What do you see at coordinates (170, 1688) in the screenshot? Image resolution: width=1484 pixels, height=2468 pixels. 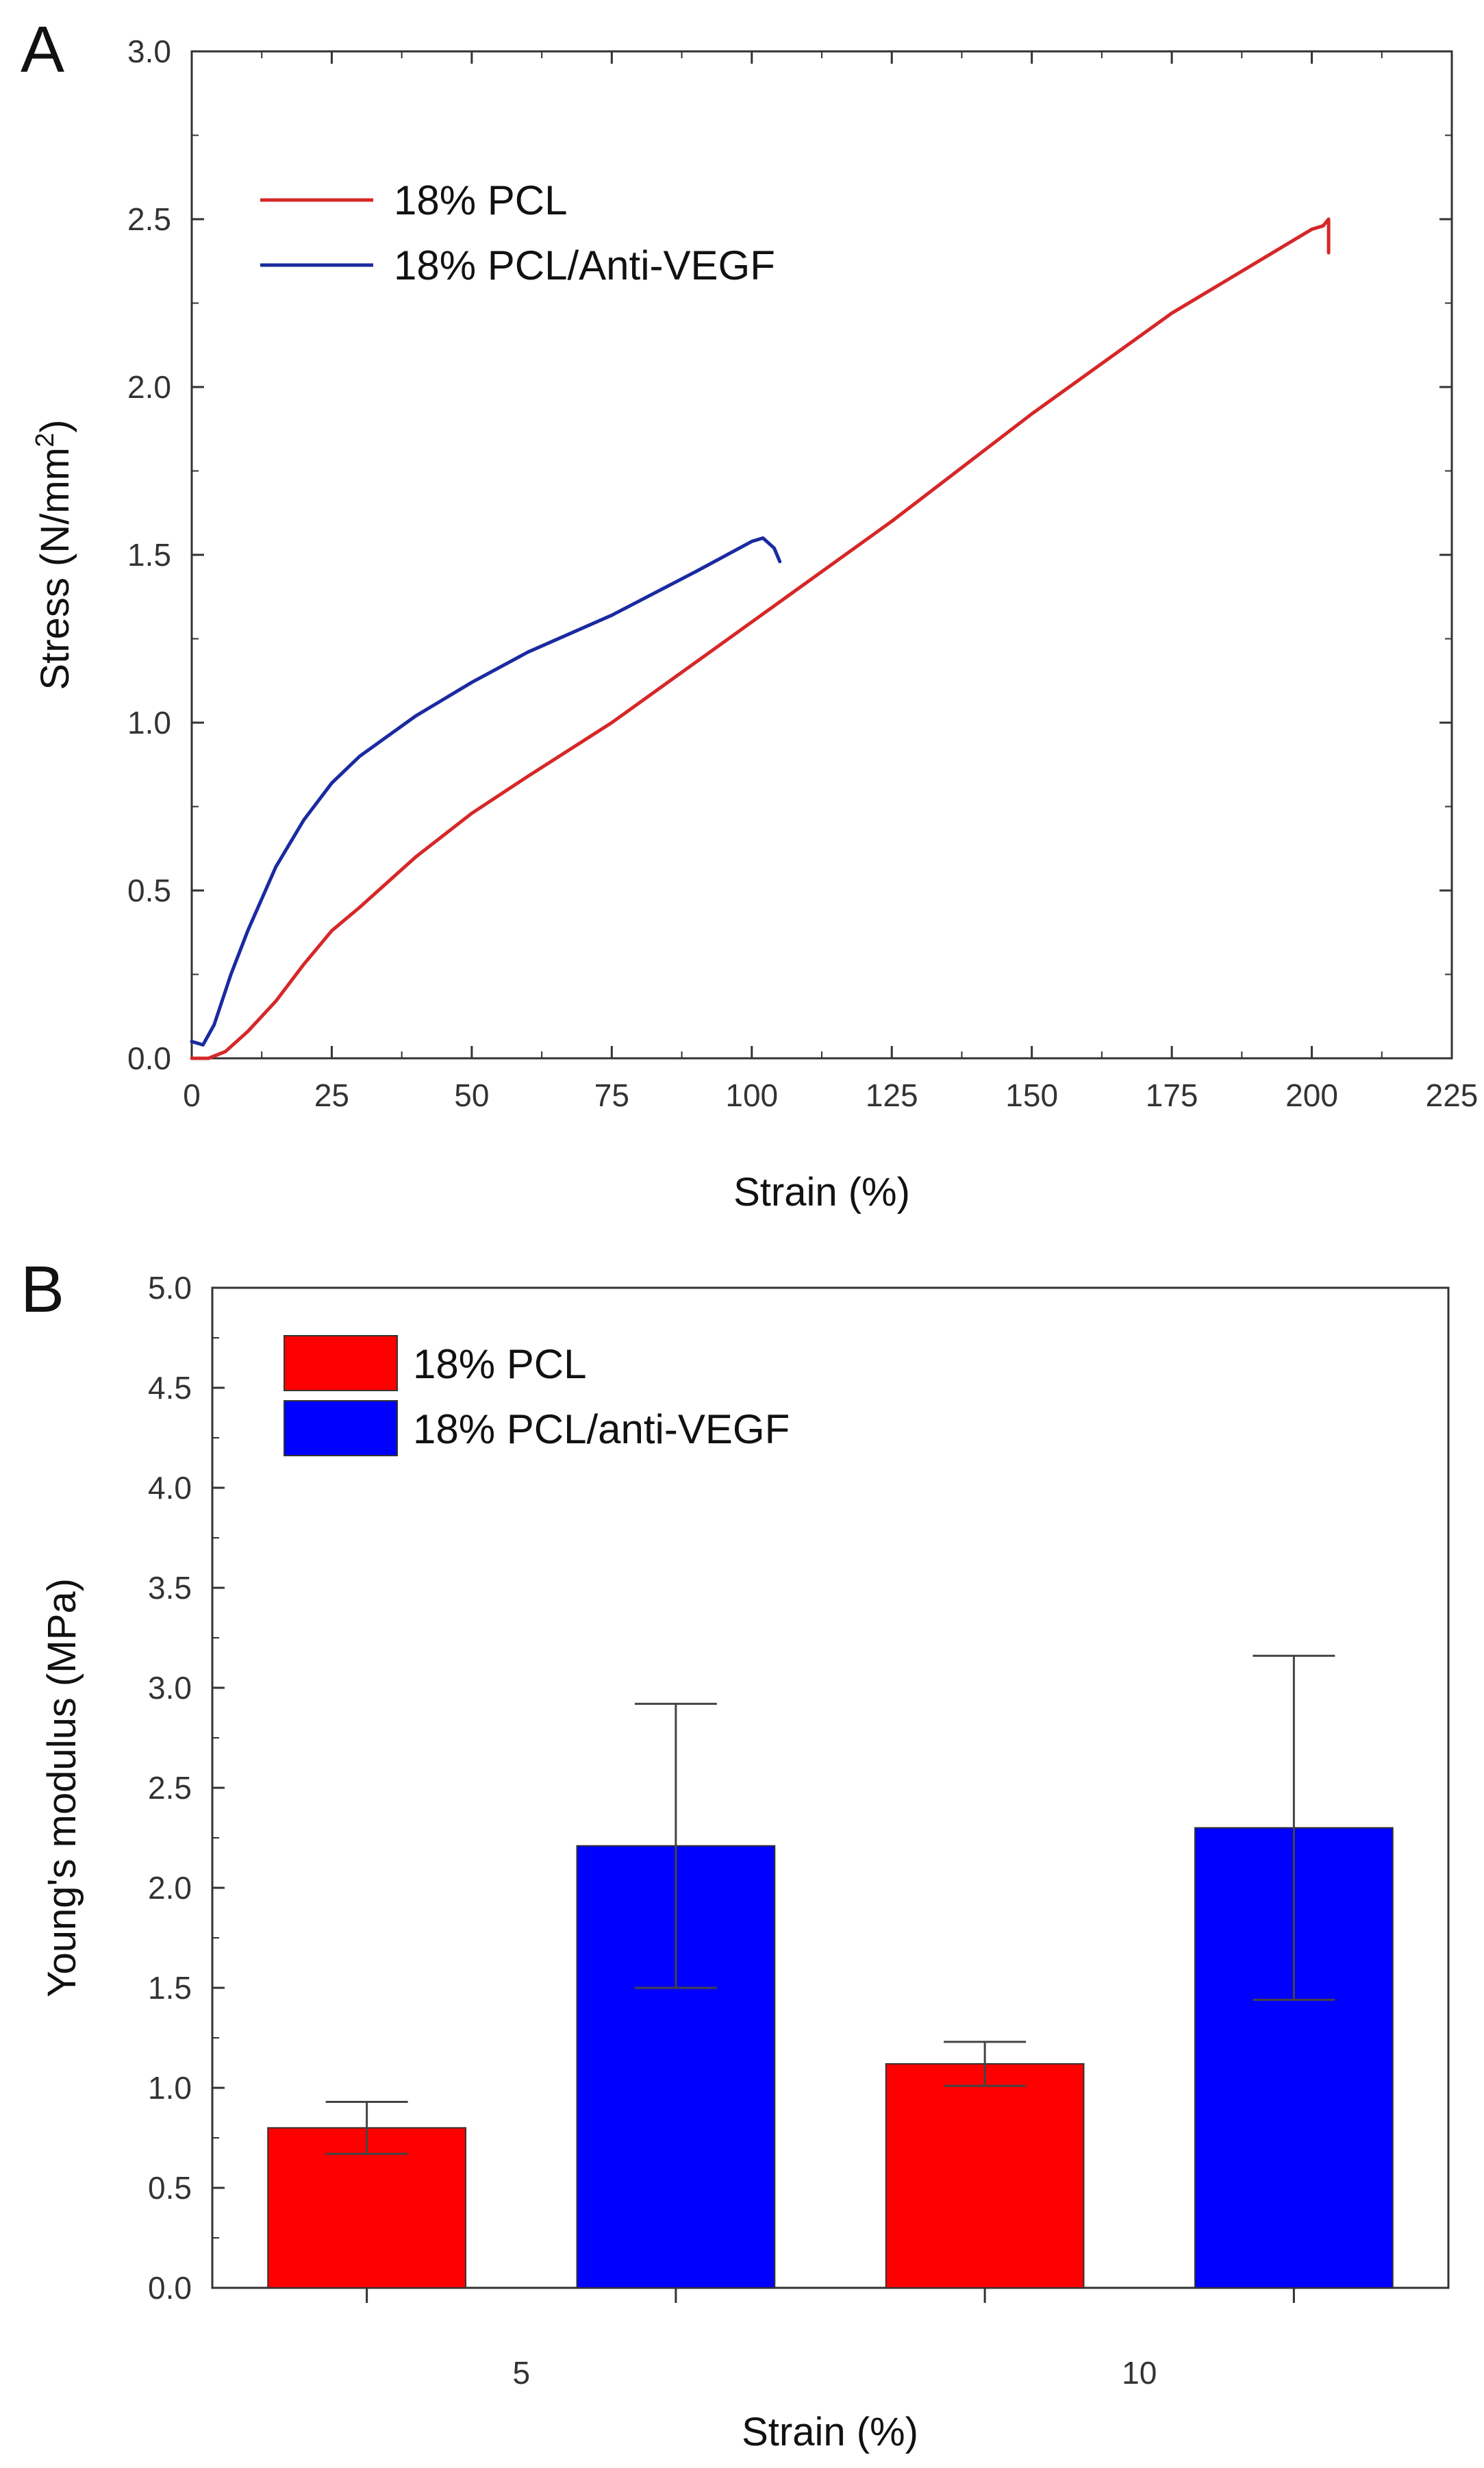 I see `y-tick-label-b: 3.0` at bounding box center [170, 1688].